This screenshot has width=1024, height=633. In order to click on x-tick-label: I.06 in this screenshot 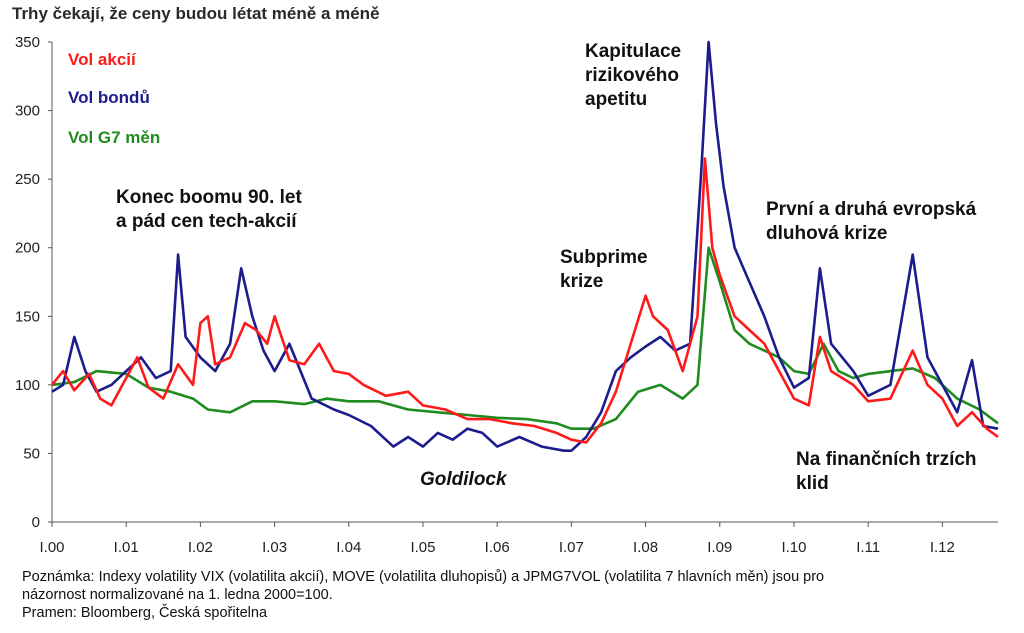, I will do `click(497, 547)`.